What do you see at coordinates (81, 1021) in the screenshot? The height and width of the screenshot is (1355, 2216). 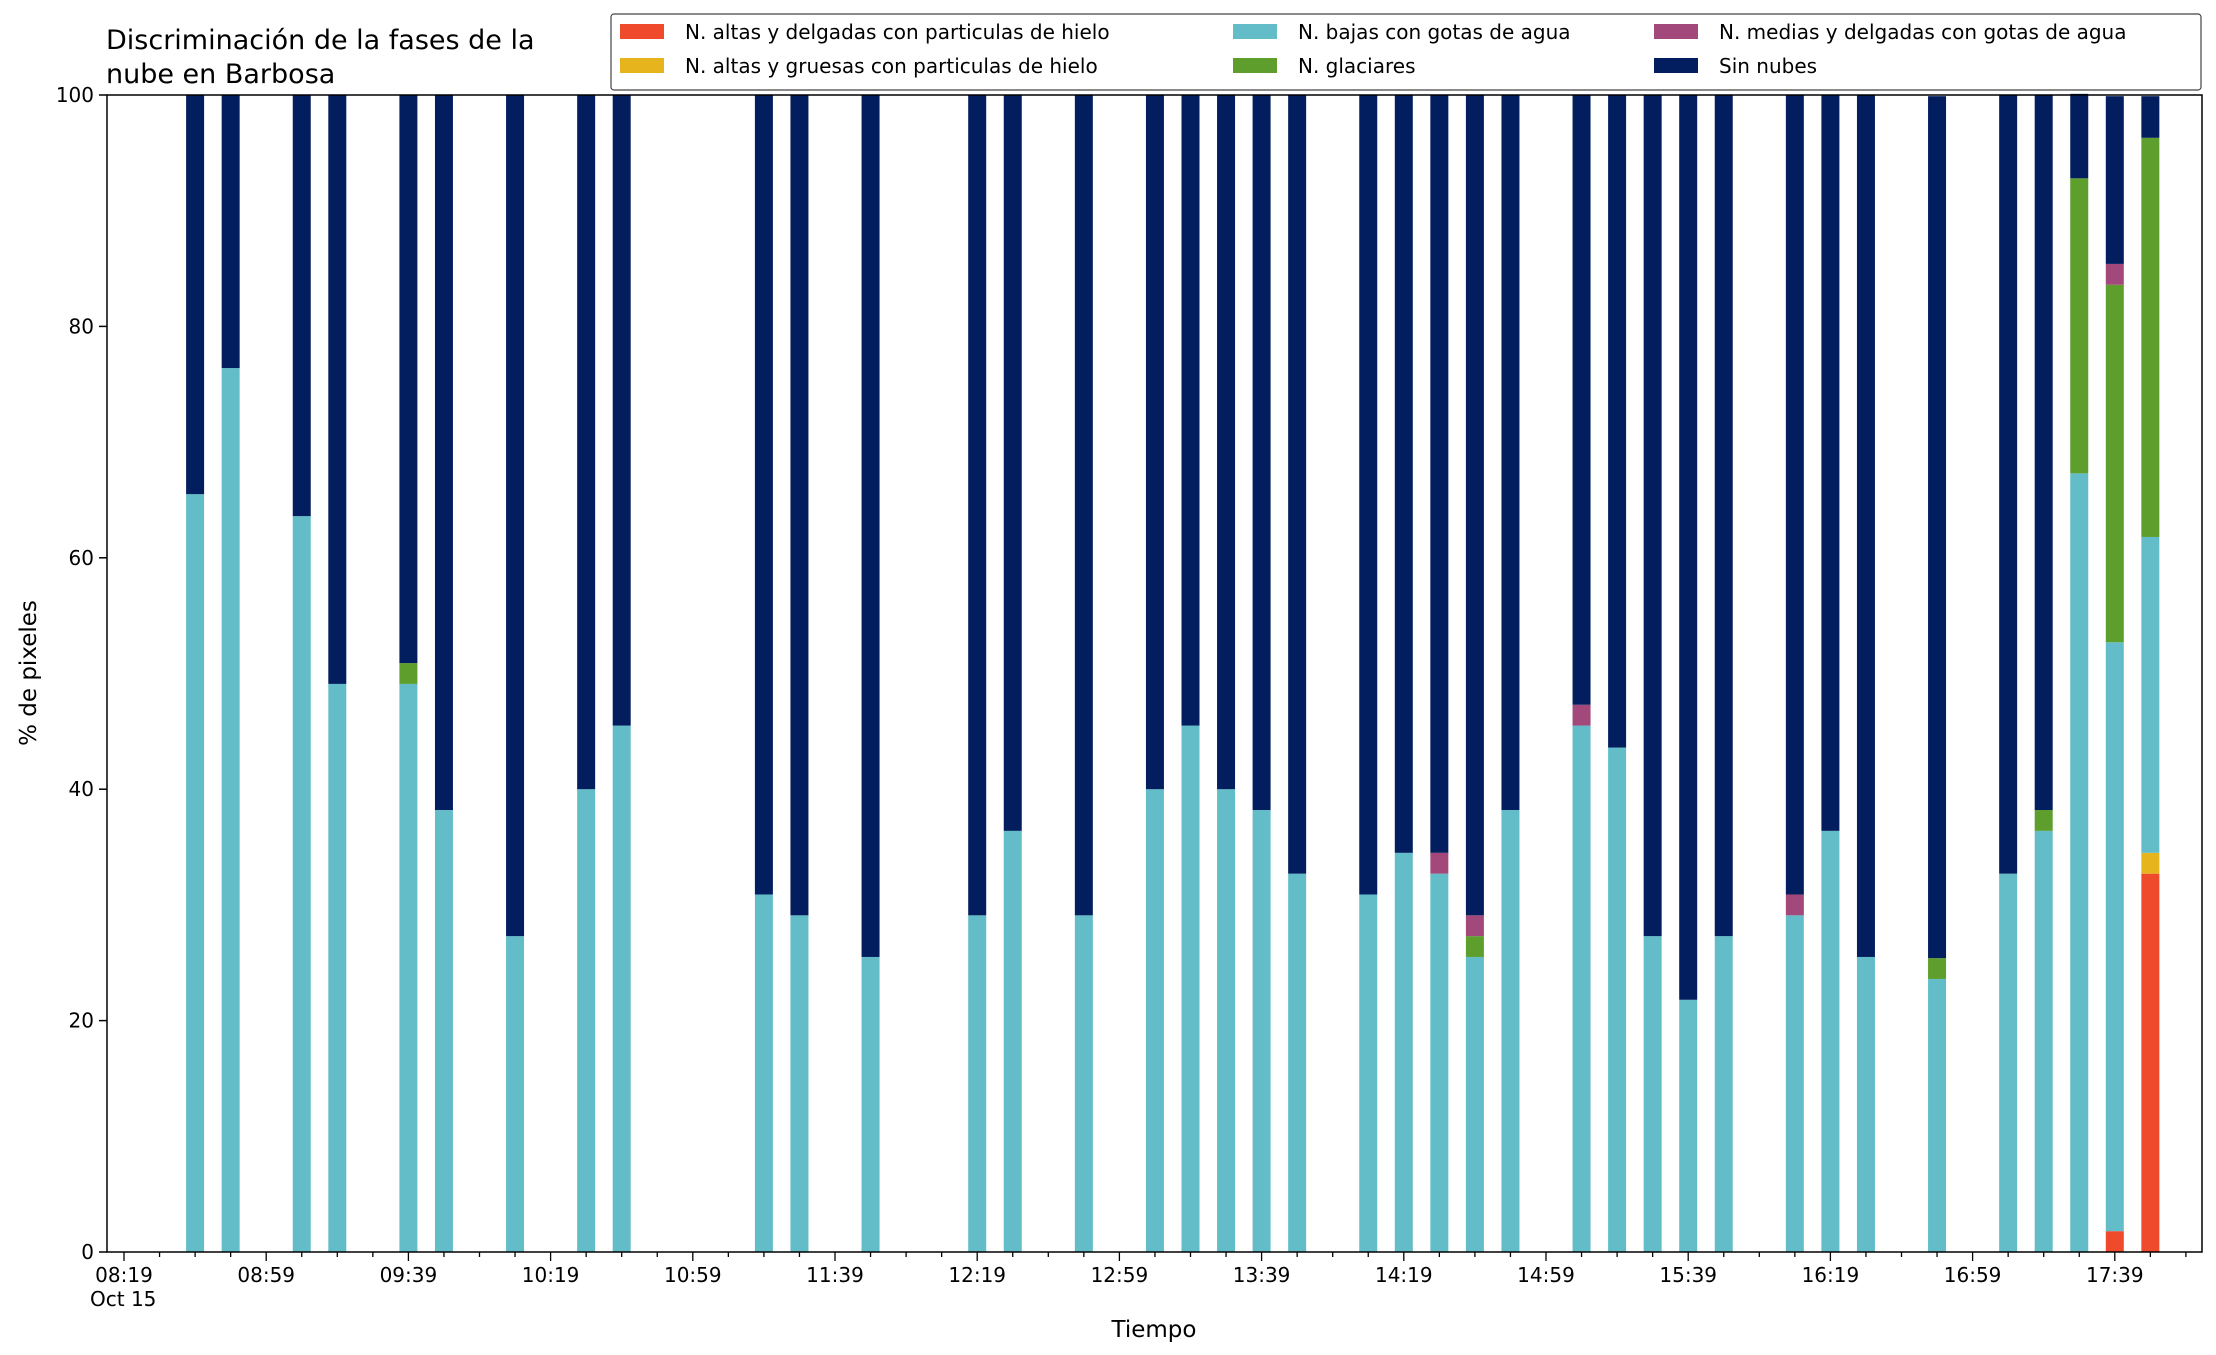 I see `y-tick-label-1: 20` at bounding box center [81, 1021].